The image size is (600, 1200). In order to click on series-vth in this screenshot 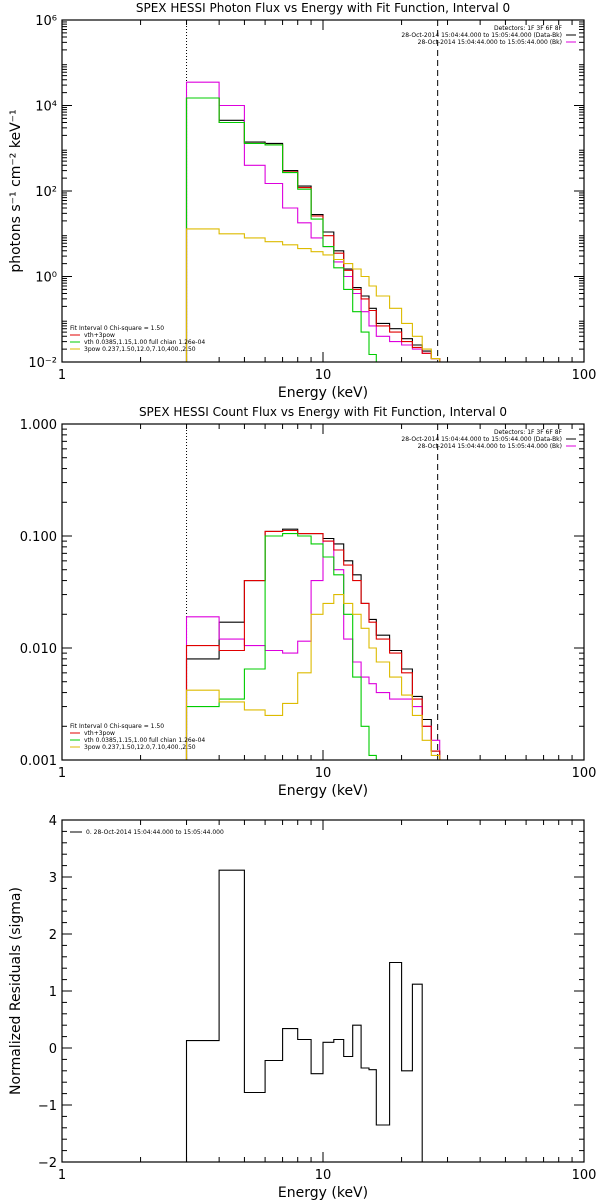, I will do `click(312, 646)`.